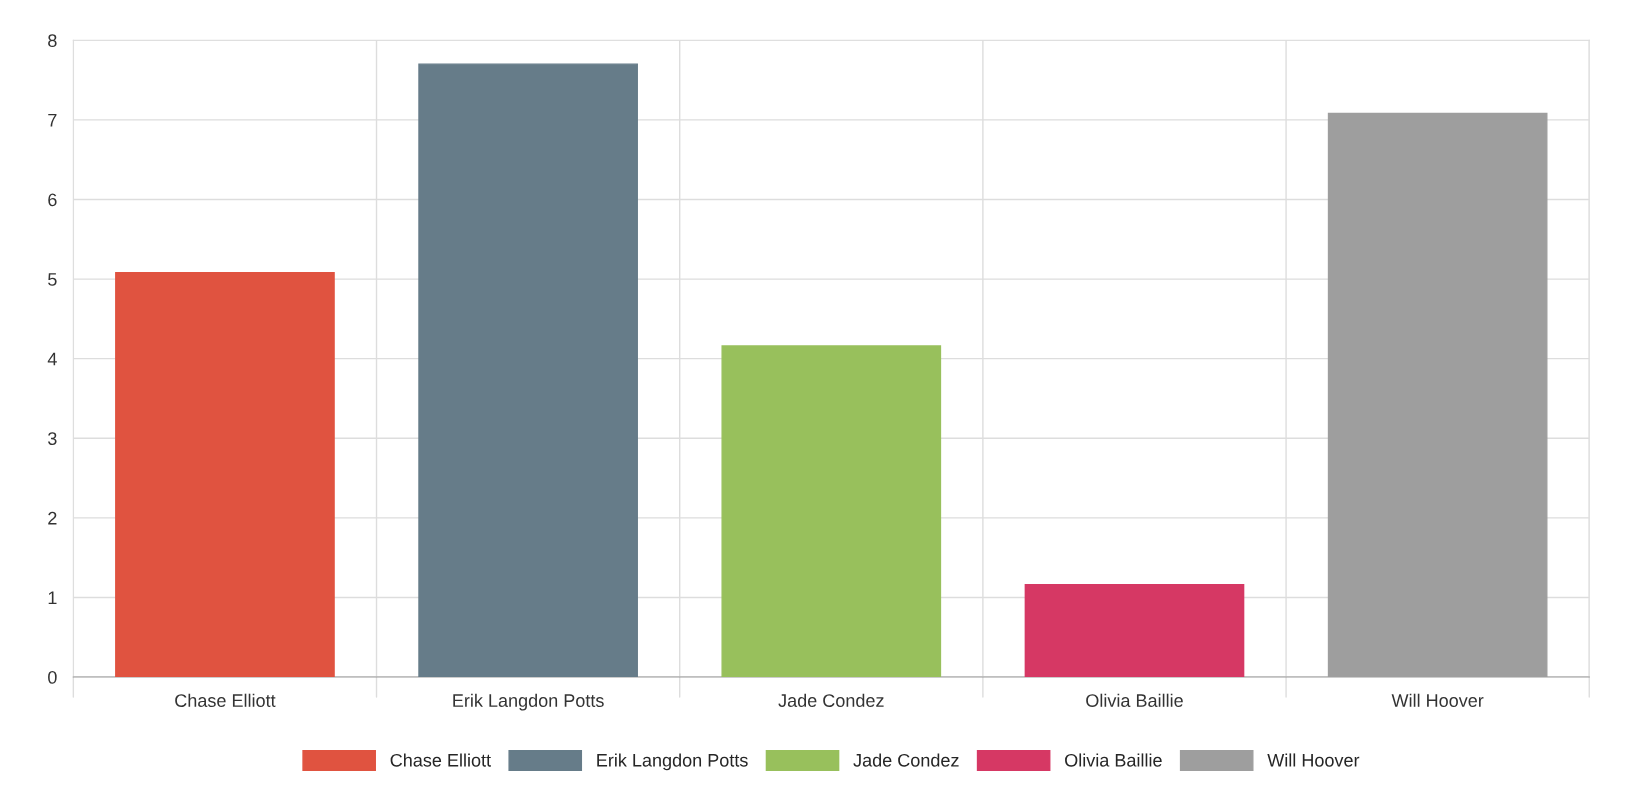 Image resolution: width=1630 pixels, height=806 pixels. What do you see at coordinates (52, 677) in the screenshot?
I see `y-tick-label: 0` at bounding box center [52, 677].